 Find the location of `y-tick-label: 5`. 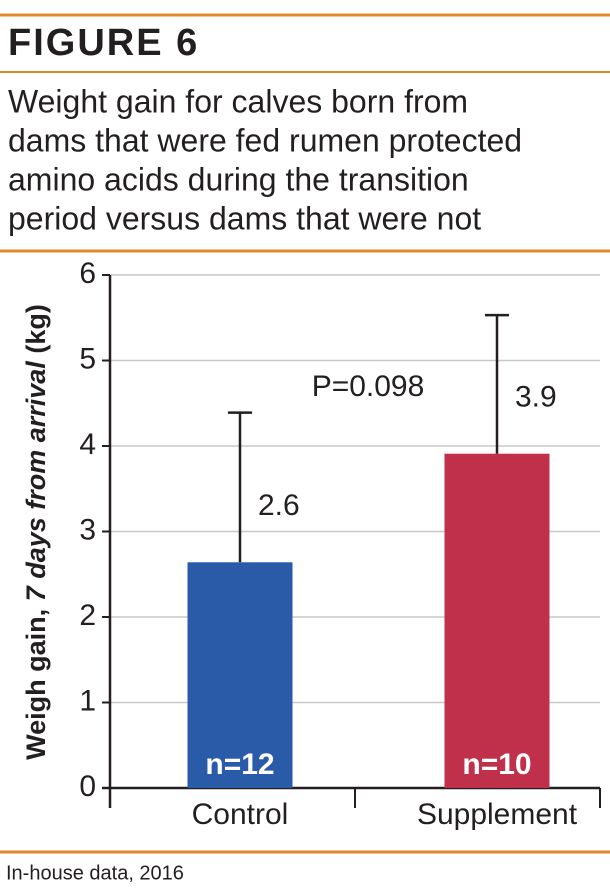

y-tick-label: 5 is located at coordinates (87, 358).